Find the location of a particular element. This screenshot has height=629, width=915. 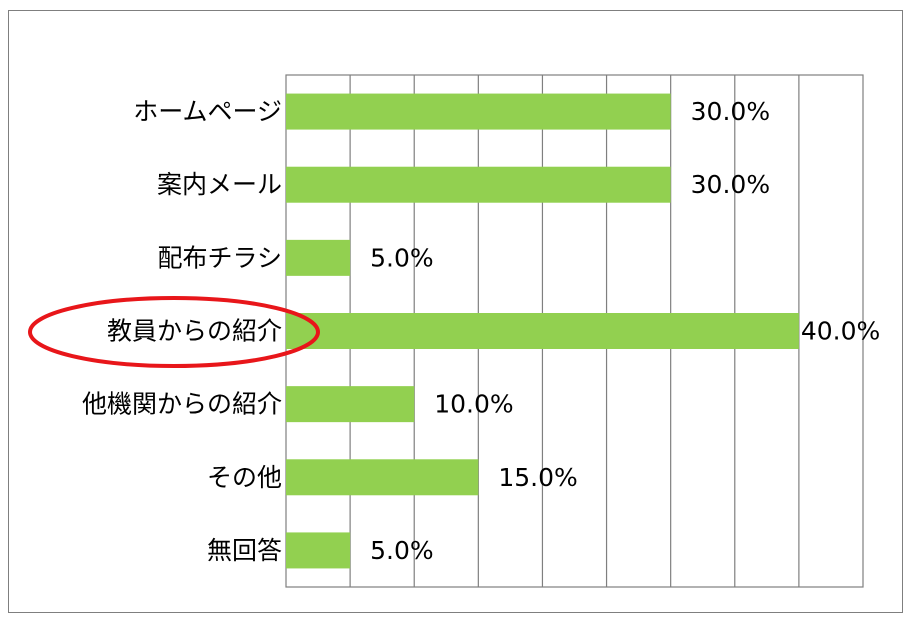

value-label: 10.0% is located at coordinates (473, 404).